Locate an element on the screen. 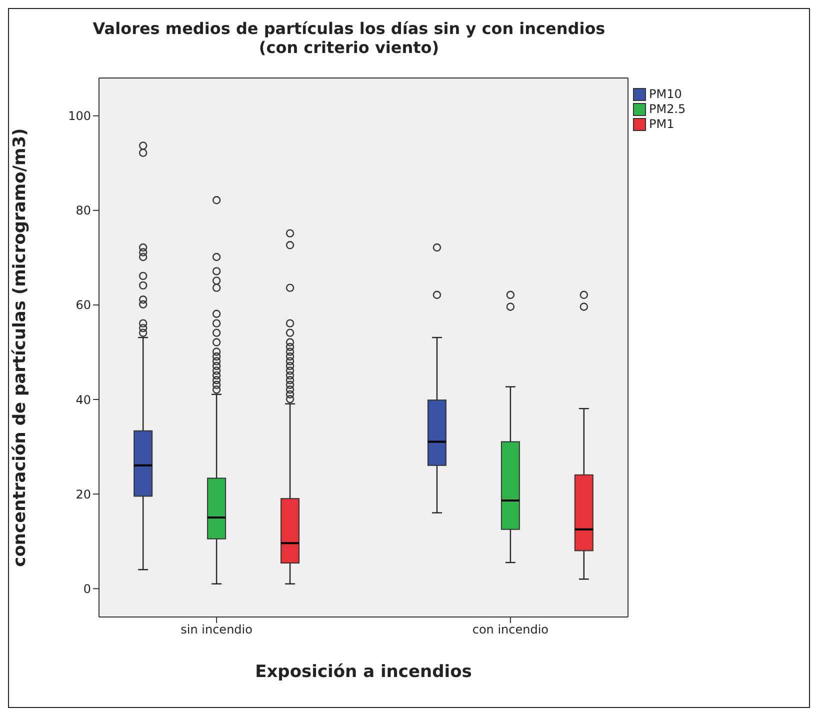 This screenshot has width=822, height=718. y-tick-label: 40 is located at coordinates (83, 399).